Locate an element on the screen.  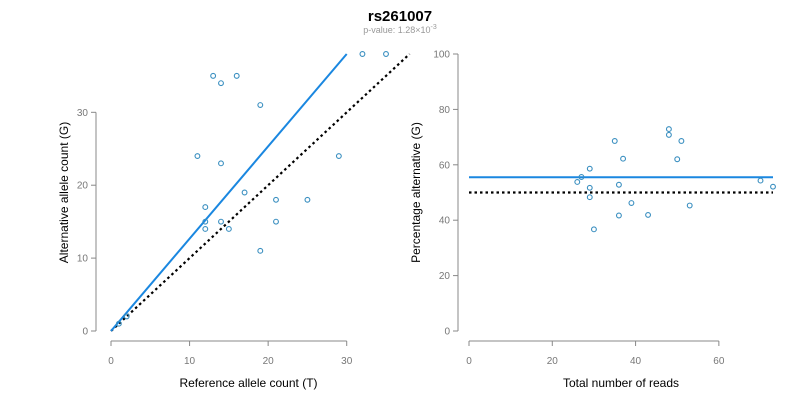
chart-title: rs261007 is located at coordinates (400, 16).